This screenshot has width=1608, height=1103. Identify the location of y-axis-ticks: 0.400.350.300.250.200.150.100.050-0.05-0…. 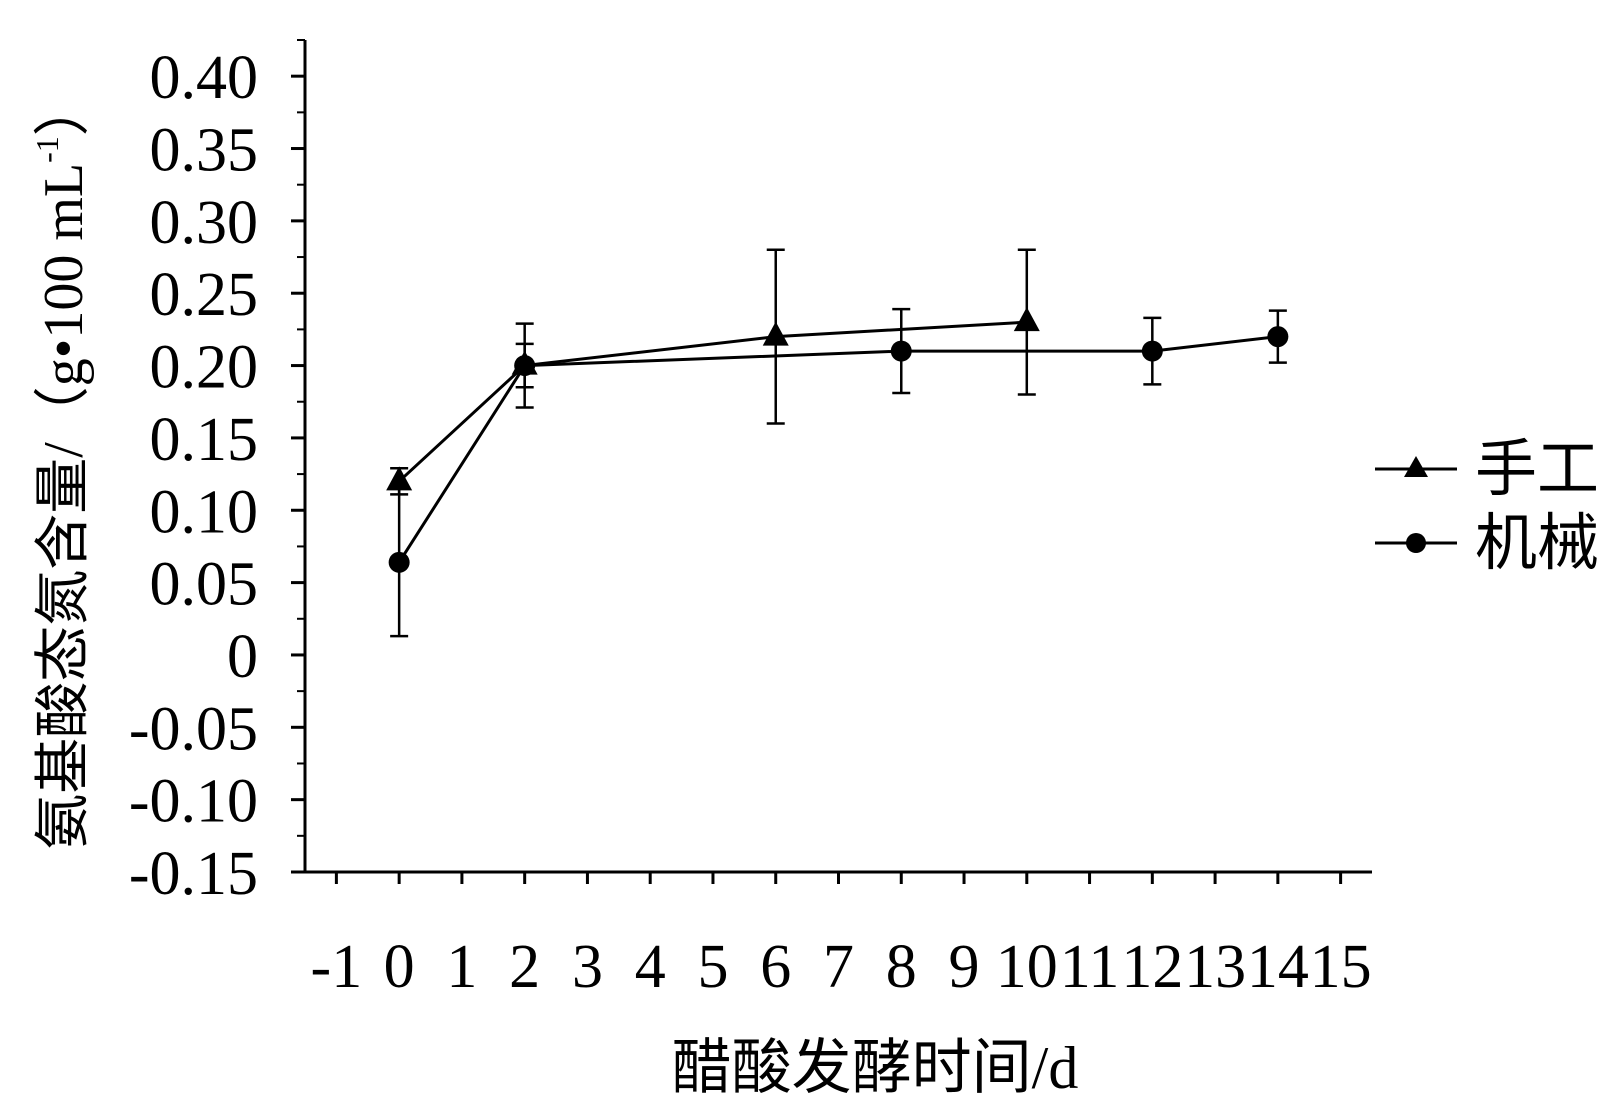
(217, 473).